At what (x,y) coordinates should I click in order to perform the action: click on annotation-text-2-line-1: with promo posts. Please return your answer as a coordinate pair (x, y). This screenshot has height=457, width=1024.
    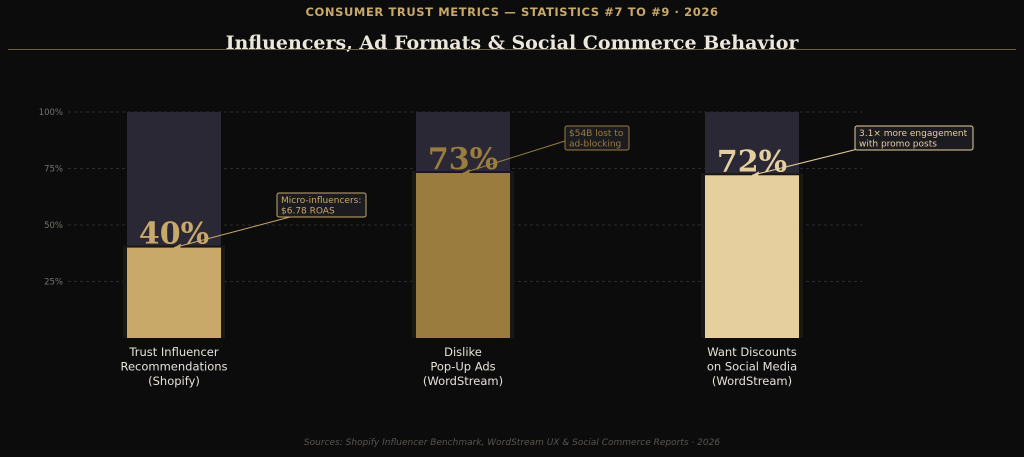
    Looking at the image, I should click on (898, 145).